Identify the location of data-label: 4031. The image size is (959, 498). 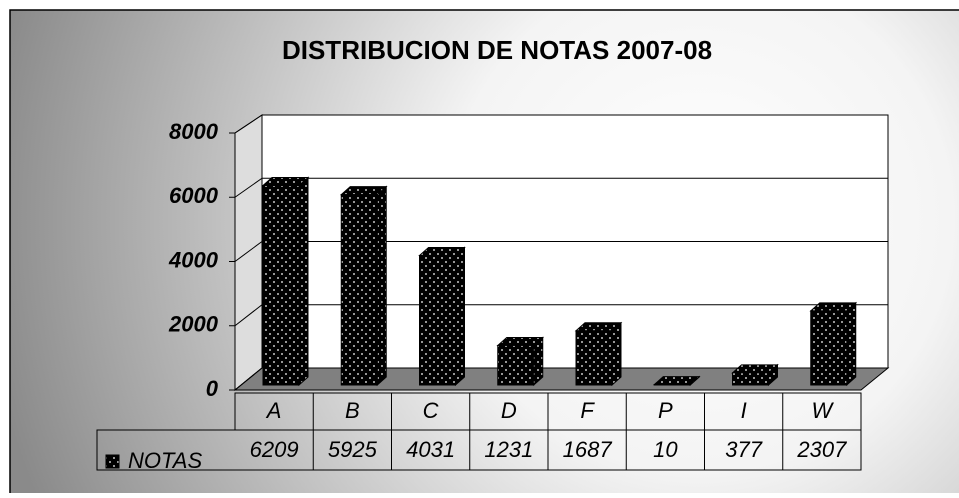
(430, 449).